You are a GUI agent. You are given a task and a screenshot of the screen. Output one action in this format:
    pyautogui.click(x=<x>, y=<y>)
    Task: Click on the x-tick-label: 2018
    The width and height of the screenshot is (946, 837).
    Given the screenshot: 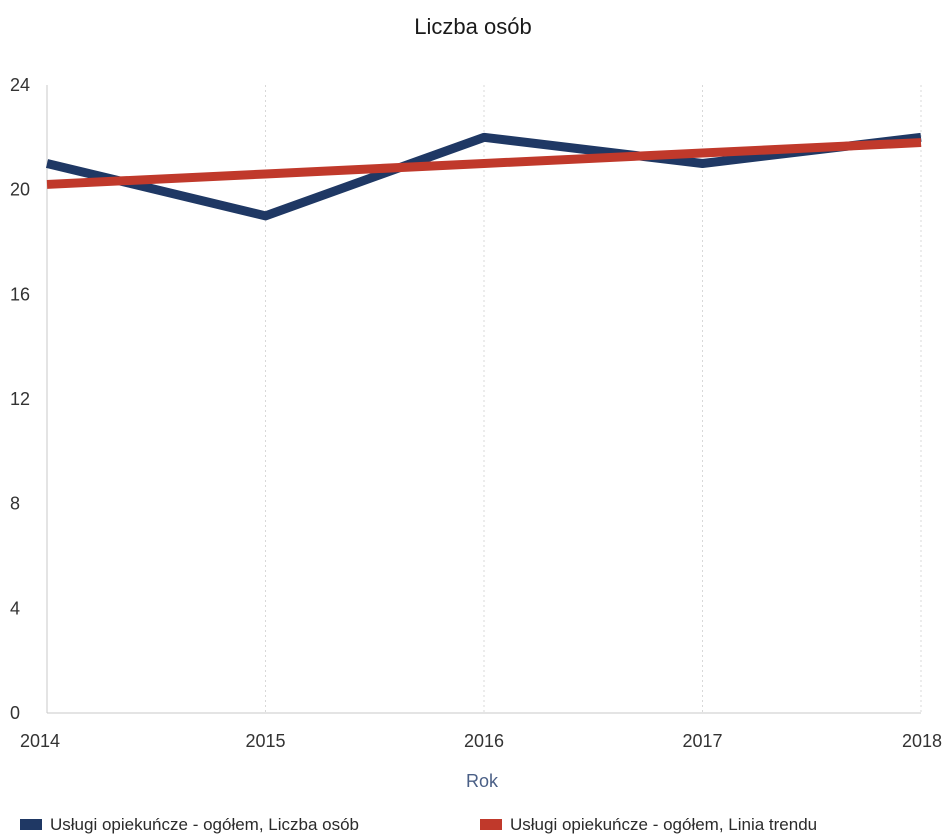 What is the action you would take?
    pyautogui.click(x=922, y=741)
    